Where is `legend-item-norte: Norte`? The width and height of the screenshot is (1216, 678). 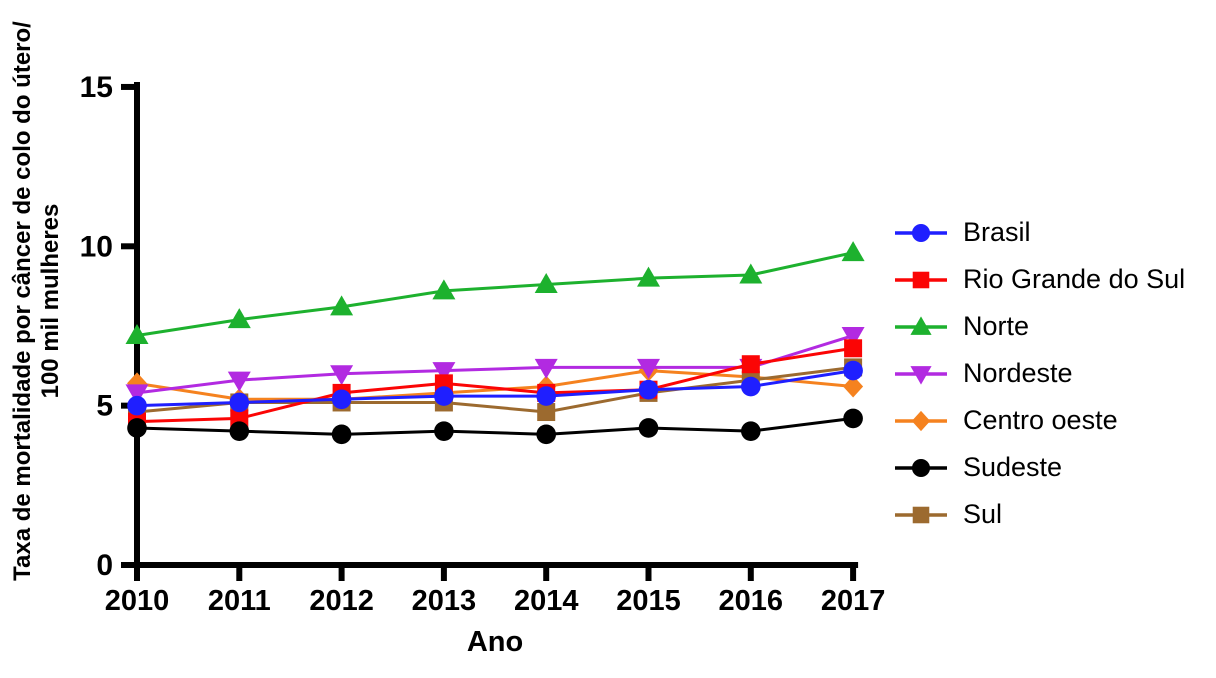 legend-item-norte: Norte is located at coordinates (1039, 326).